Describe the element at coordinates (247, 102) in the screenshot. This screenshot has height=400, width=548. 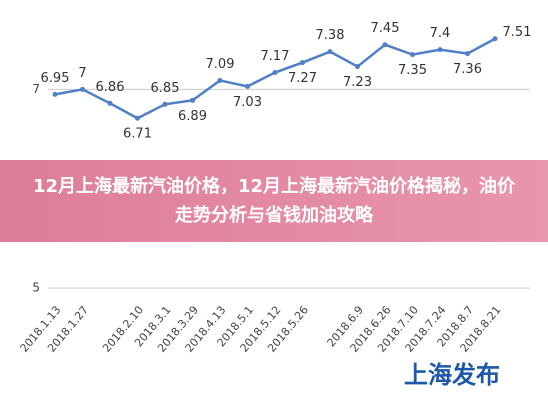
I see `value-label: 7.03` at that location.